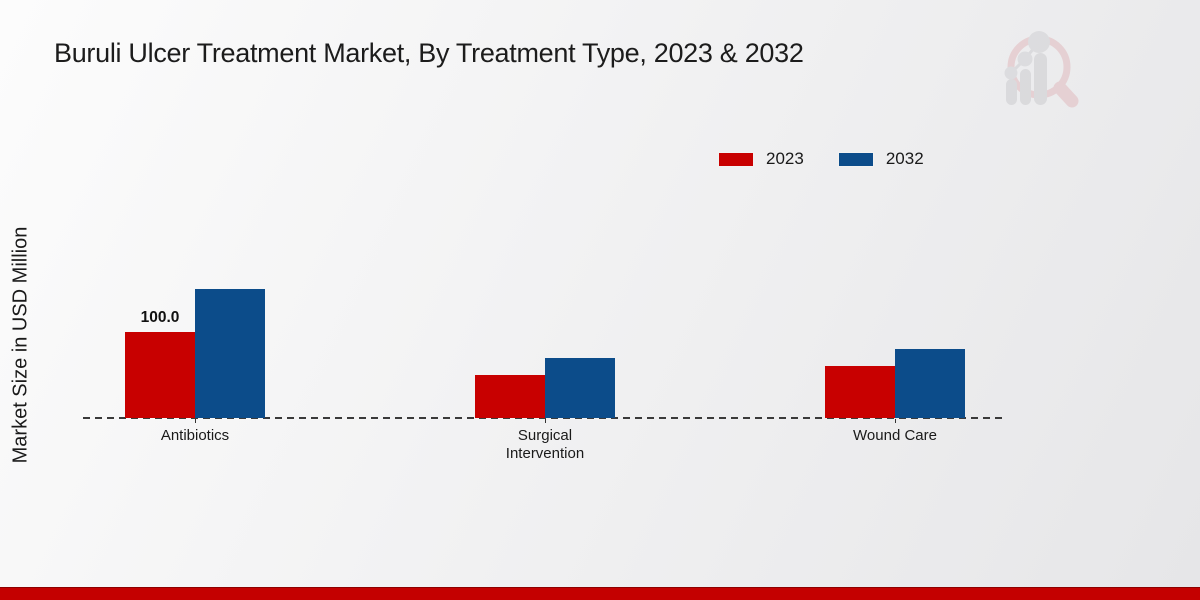 The image size is (1200, 600). Describe the element at coordinates (785, 158) in the screenshot. I see `legend-label-2023: 2023` at that location.